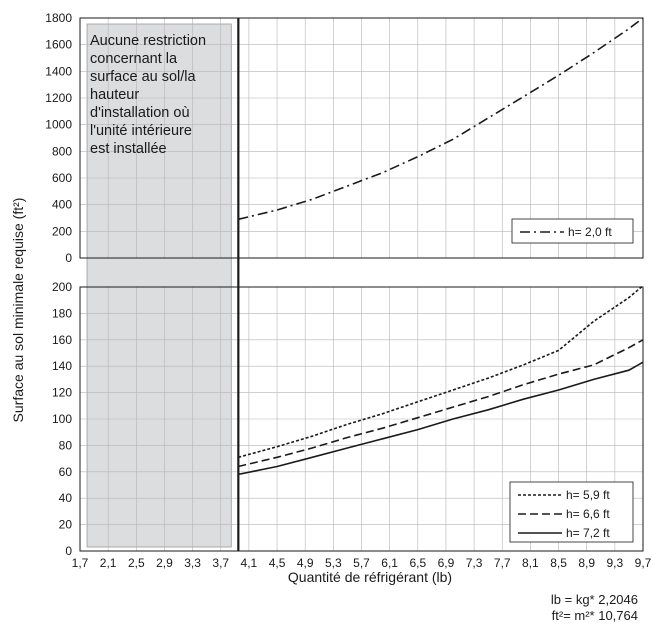  I want to click on annotation-line: Aucune restriction, so click(148, 41).